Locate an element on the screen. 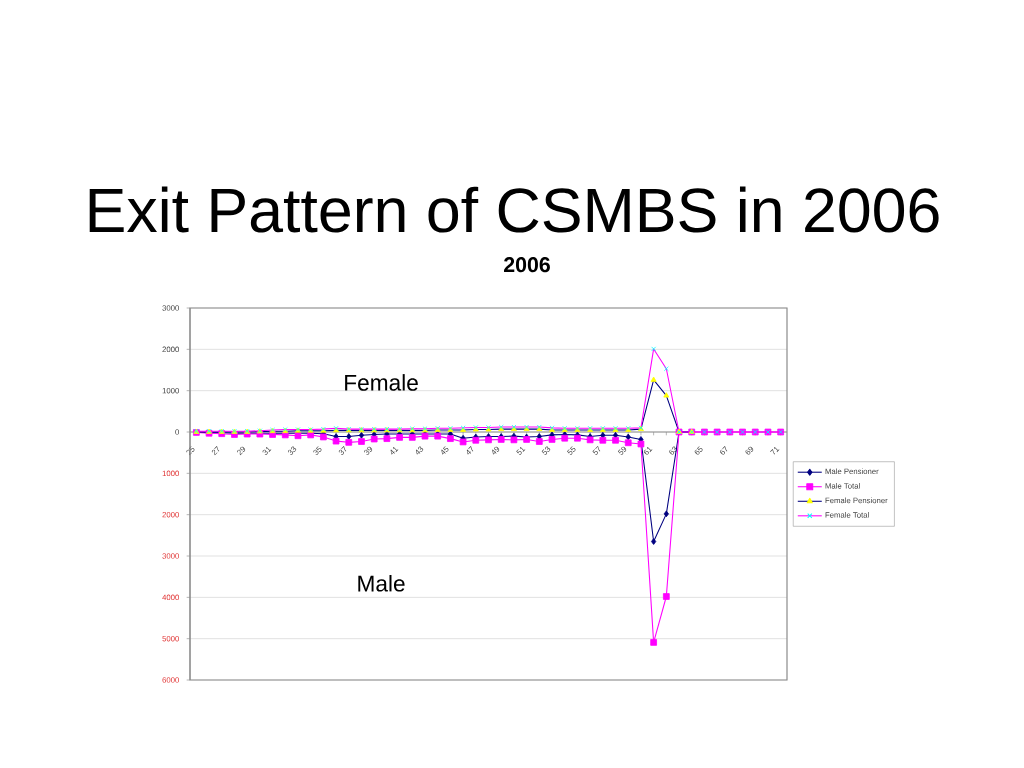 Image resolution: width=1024 pixels, height=768 pixels. annotation: Female is located at coordinates (381, 382).